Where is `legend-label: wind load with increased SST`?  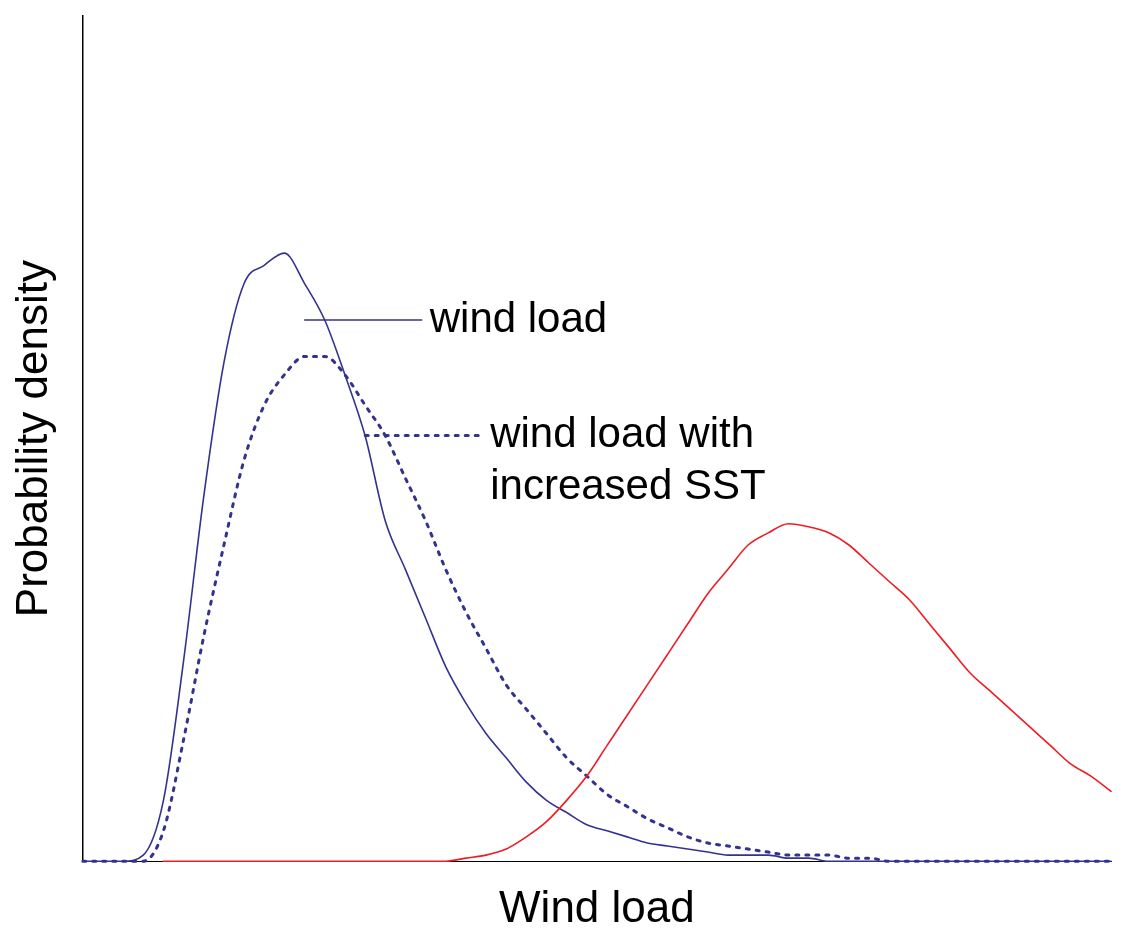
legend-label: wind load with increased SST is located at coordinates (627, 459).